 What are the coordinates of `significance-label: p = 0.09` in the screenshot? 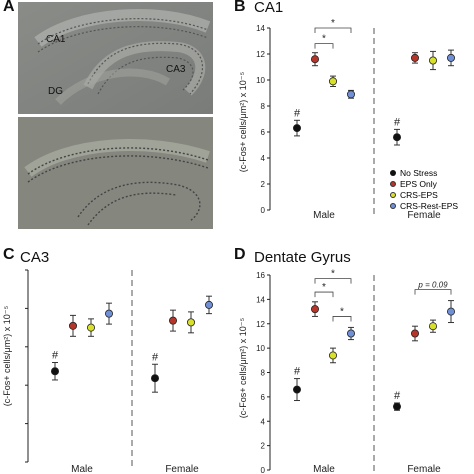 It's located at (432, 285).